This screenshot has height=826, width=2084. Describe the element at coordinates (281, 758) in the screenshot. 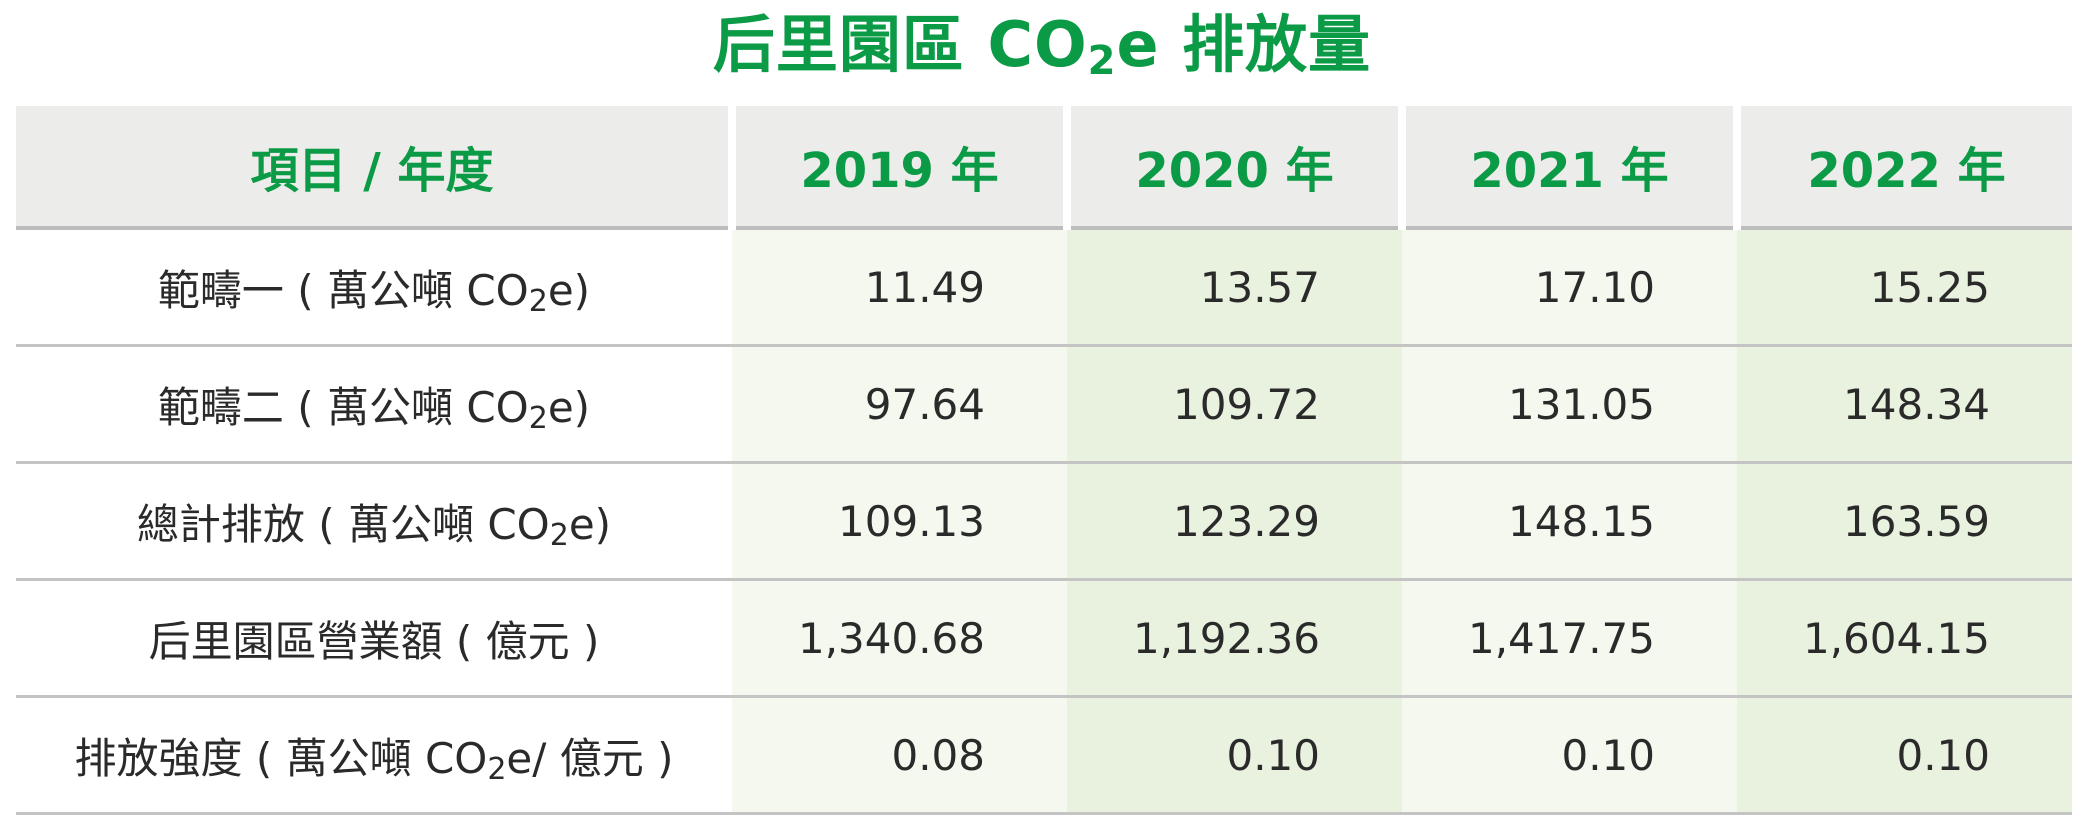

I see `row-label-pre: 排放強度 ( 萬公噸 CO` at that location.